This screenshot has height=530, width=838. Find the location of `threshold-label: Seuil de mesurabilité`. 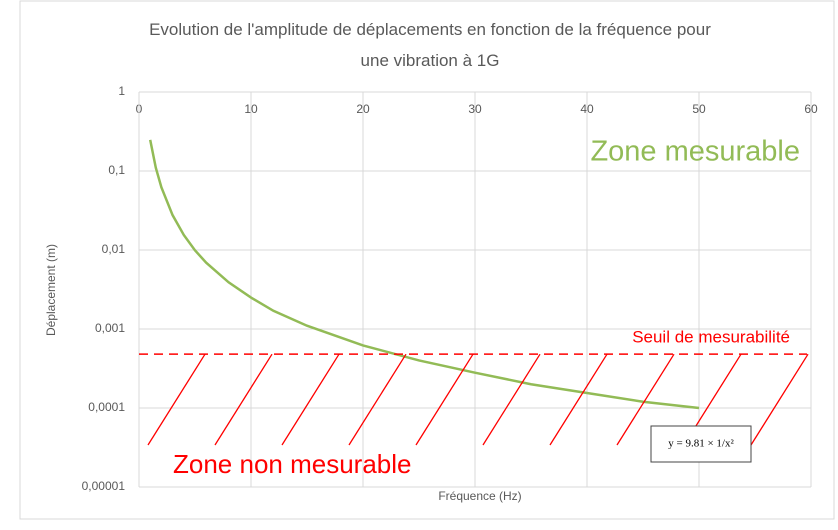

threshold-label: Seuil de mesurabilité is located at coordinates (711, 337).